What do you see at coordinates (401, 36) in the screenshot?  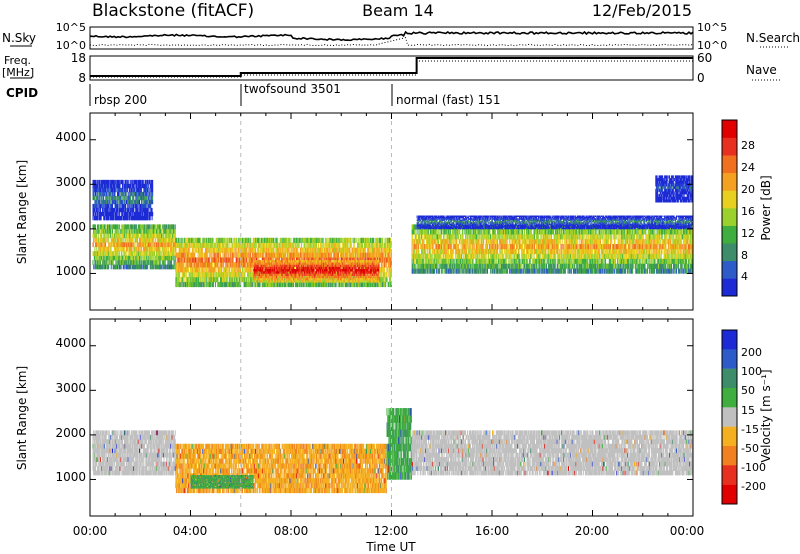 I see `sky-noise-panel: N.Sky 10^5 10^0 10^5 10^0 N.Search` at bounding box center [401, 36].